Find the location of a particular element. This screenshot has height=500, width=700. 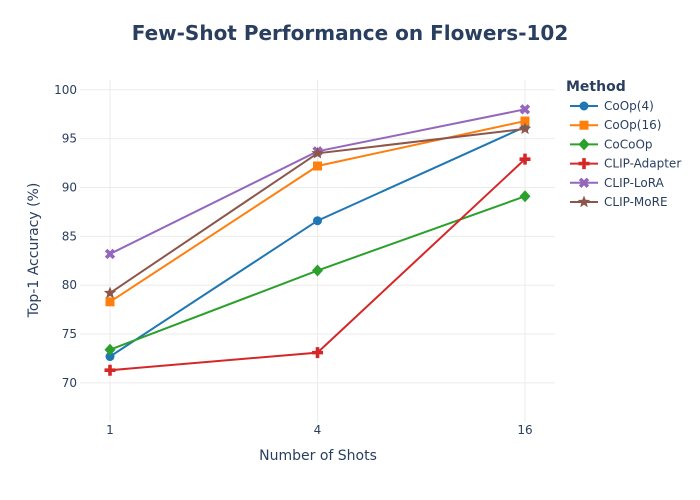

x-tick-label: 4 is located at coordinates (318, 430).